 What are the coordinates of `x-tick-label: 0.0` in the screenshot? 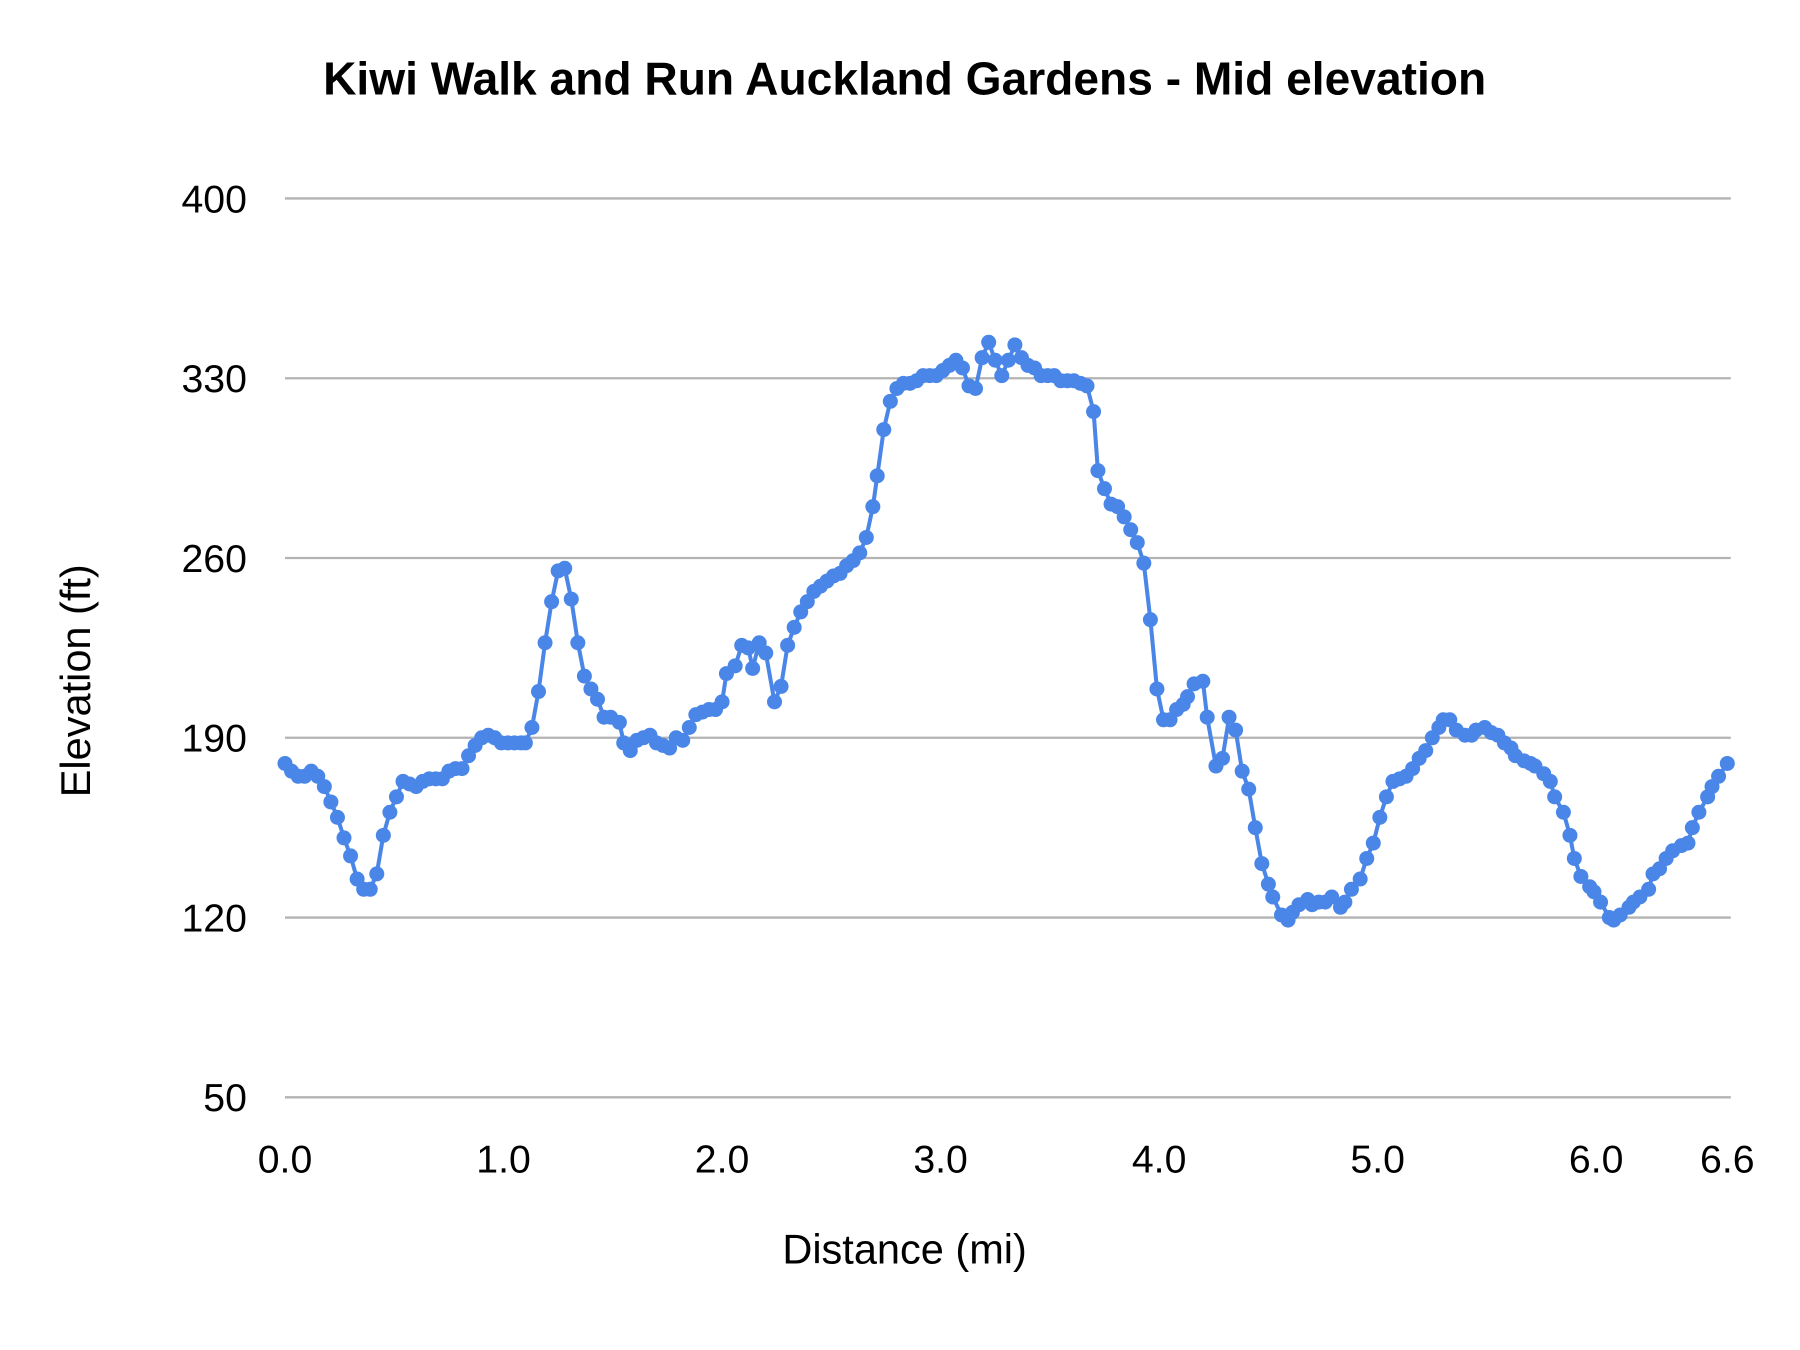 It's located at (285, 1159).